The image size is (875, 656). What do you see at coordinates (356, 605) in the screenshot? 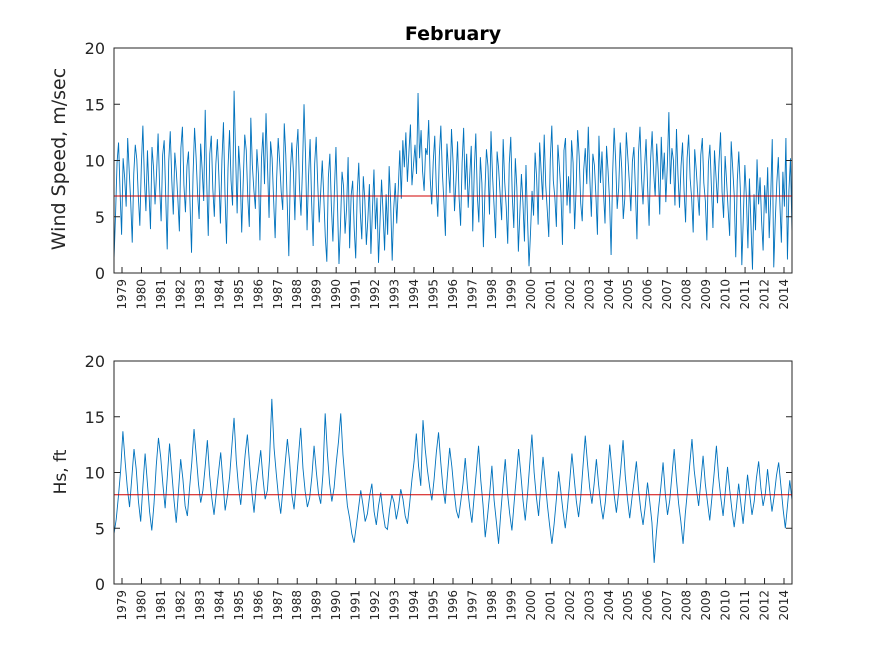
I see `significant-wave-height-xtick-label: 1991` at bounding box center [356, 605].